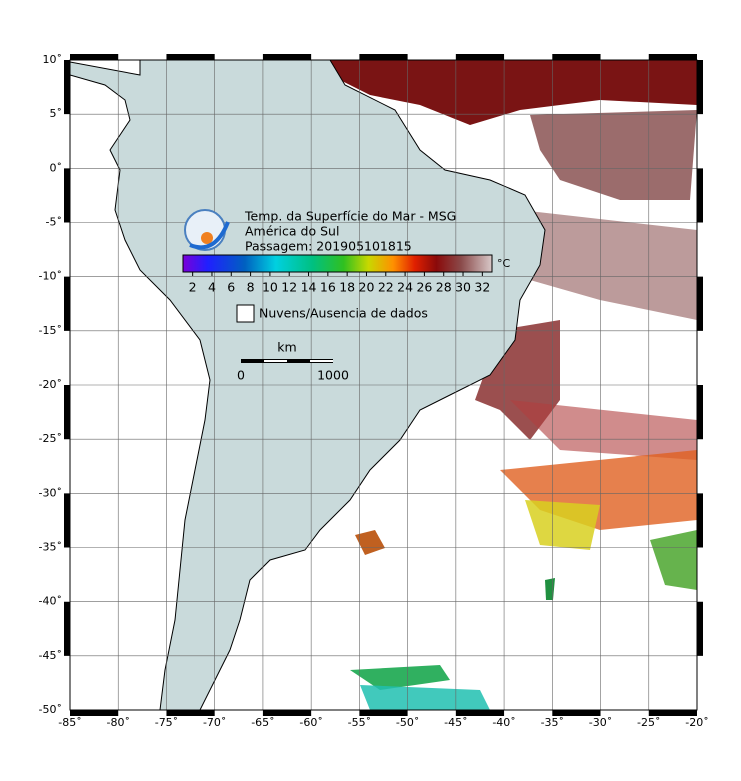  I want to click on logo-dot, so click(207, 238).